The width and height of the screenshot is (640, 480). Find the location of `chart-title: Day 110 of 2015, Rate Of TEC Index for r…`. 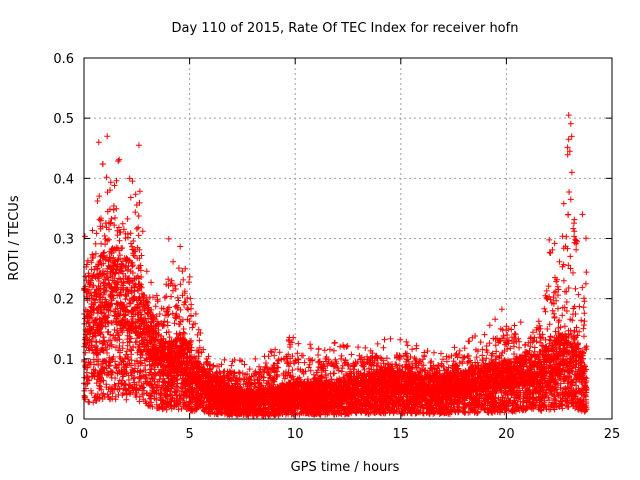

chart-title: Day 110 of 2015, Rate Of TEC Index for r… is located at coordinates (345, 28).